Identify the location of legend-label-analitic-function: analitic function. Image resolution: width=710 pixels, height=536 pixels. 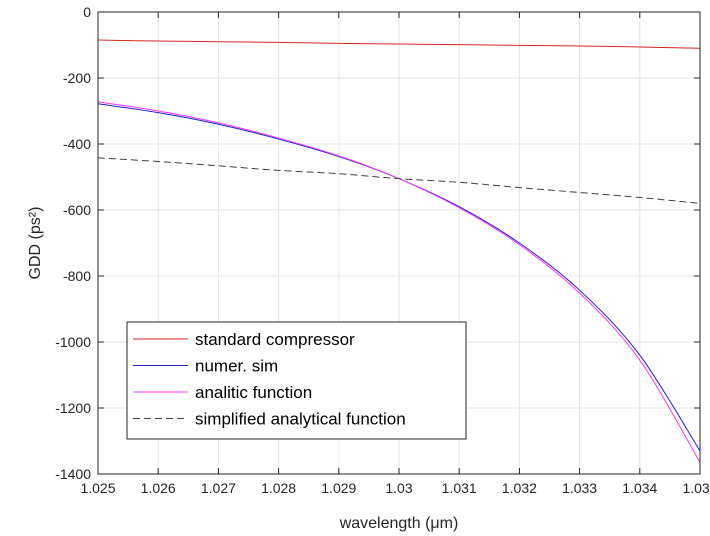
(253, 392).